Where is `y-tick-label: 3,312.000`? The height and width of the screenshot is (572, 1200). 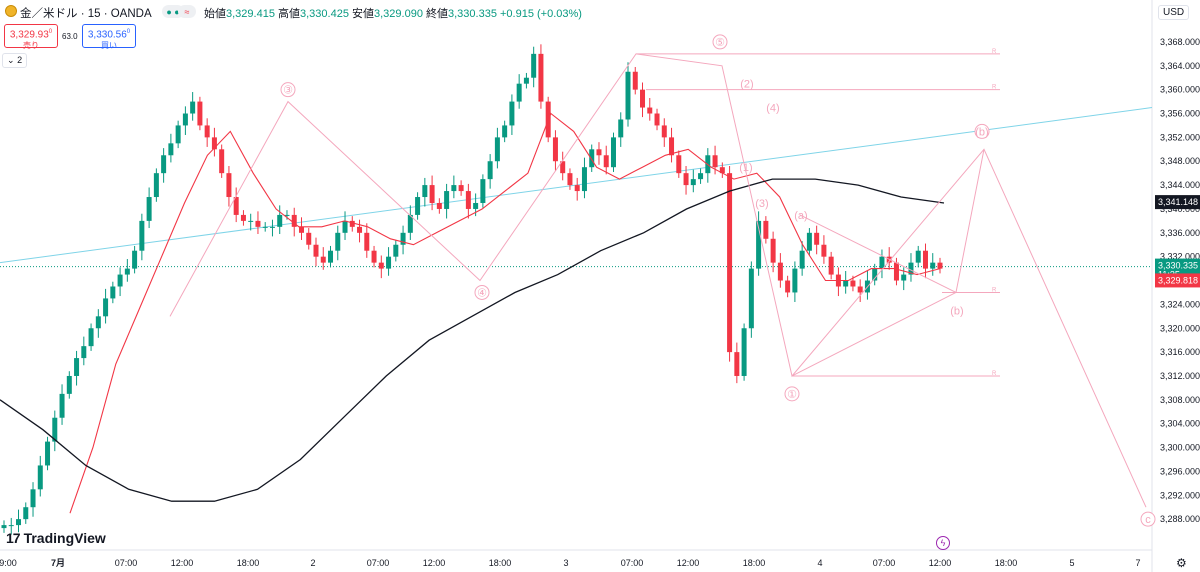 y-tick-label: 3,312.000 is located at coordinates (1180, 376).